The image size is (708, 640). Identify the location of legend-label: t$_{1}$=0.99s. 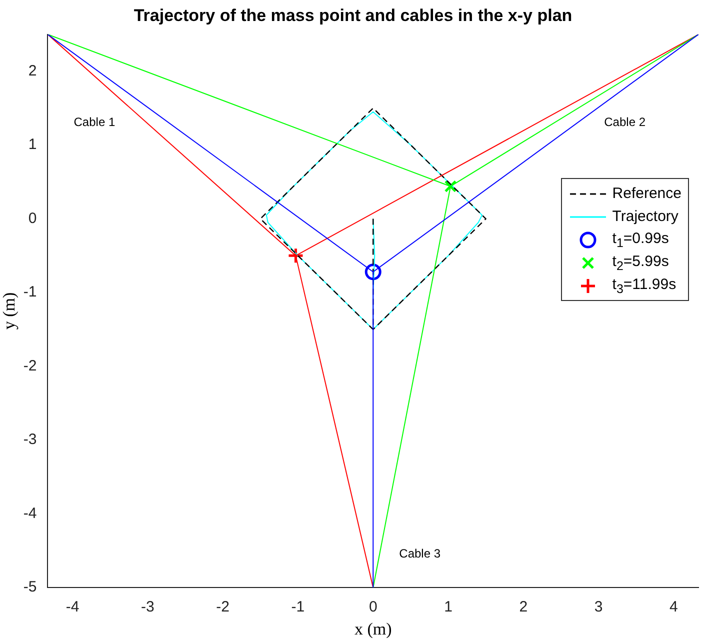
(640, 240).